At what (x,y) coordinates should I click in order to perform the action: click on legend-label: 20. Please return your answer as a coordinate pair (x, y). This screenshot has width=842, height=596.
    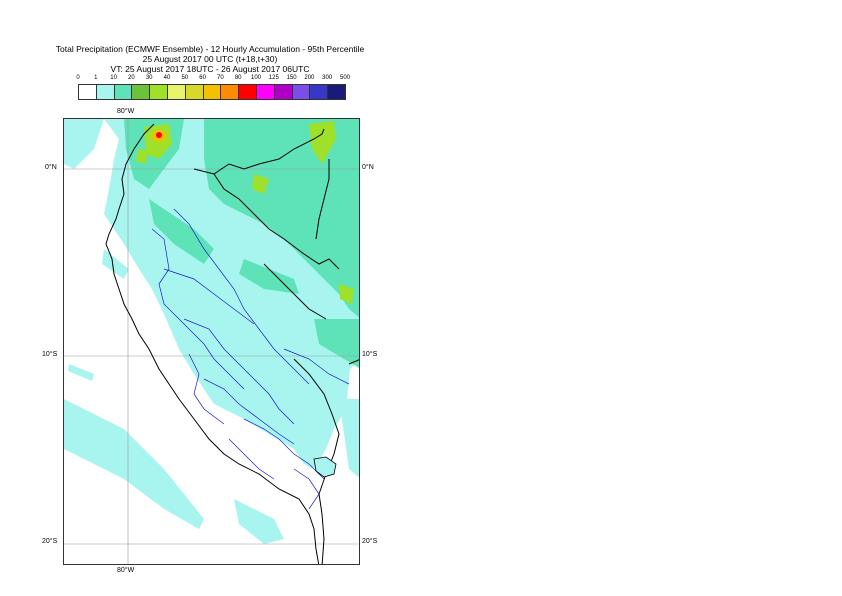
    Looking at the image, I should click on (131, 78).